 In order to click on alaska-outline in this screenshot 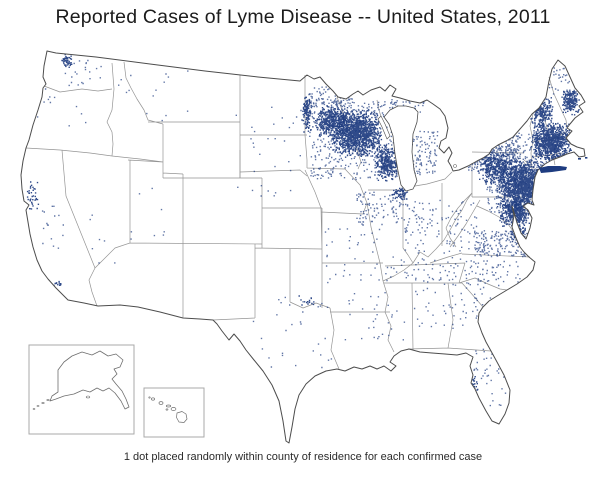, I will do `click(89, 380)`.